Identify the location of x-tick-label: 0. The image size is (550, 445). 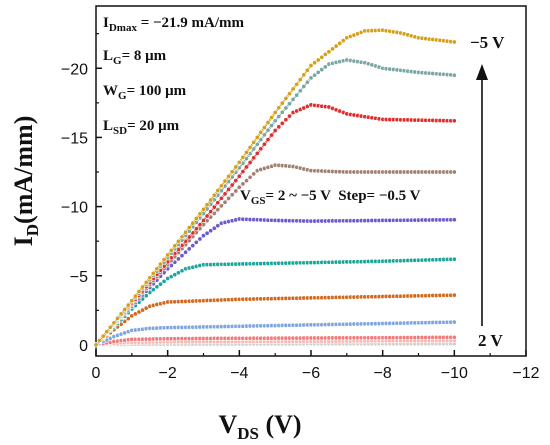
(96, 373).